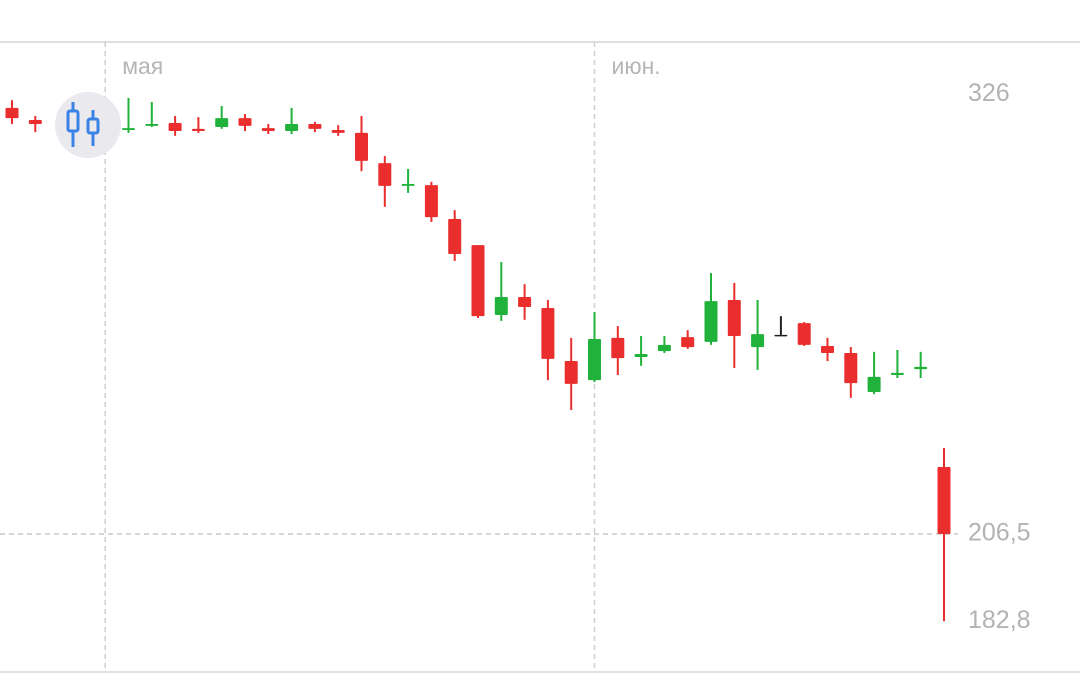  I want to click on y-tick-label: 206,5, so click(999, 533).